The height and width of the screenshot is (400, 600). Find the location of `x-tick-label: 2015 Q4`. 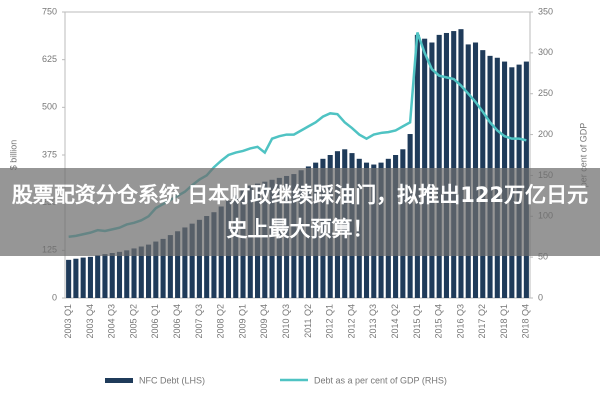

x-tick-label: 2015 Q4 is located at coordinates (439, 321).